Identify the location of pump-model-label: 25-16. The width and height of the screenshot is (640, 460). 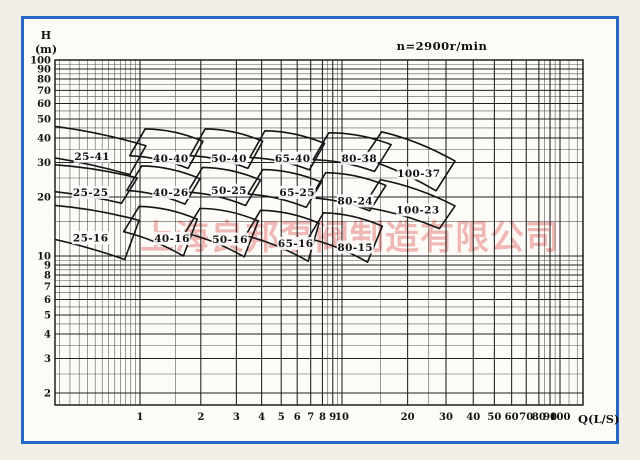
(91, 238).